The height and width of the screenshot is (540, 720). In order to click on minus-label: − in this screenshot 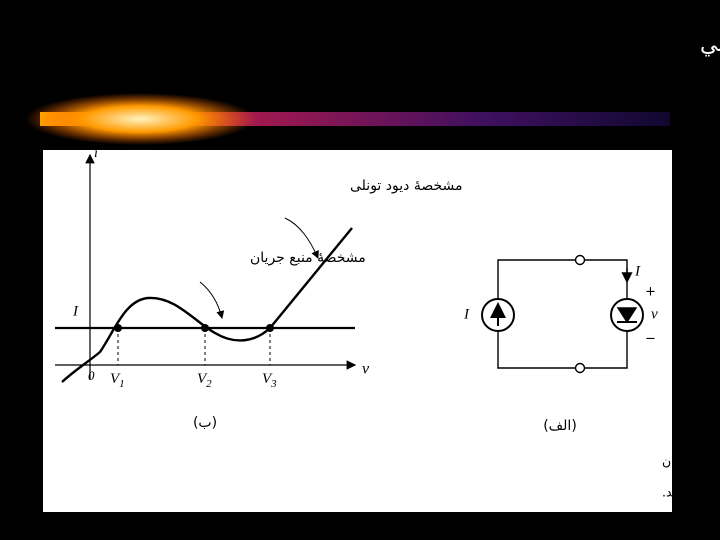, I will do `click(650, 339)`.